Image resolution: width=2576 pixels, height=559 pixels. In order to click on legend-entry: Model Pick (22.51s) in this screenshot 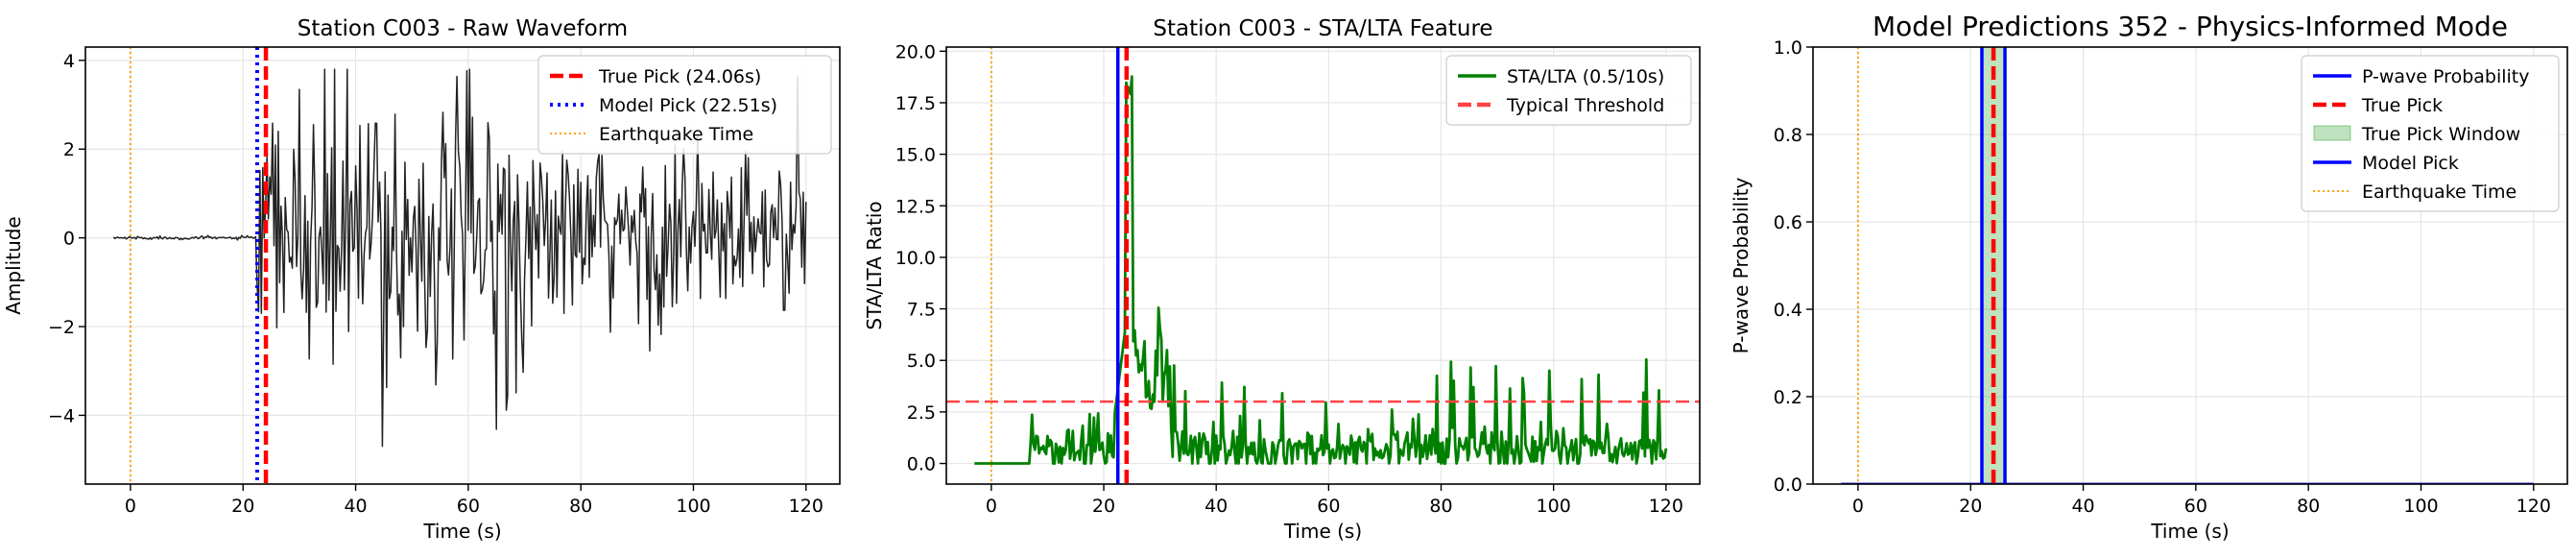, I will do `click(663, 105)`.